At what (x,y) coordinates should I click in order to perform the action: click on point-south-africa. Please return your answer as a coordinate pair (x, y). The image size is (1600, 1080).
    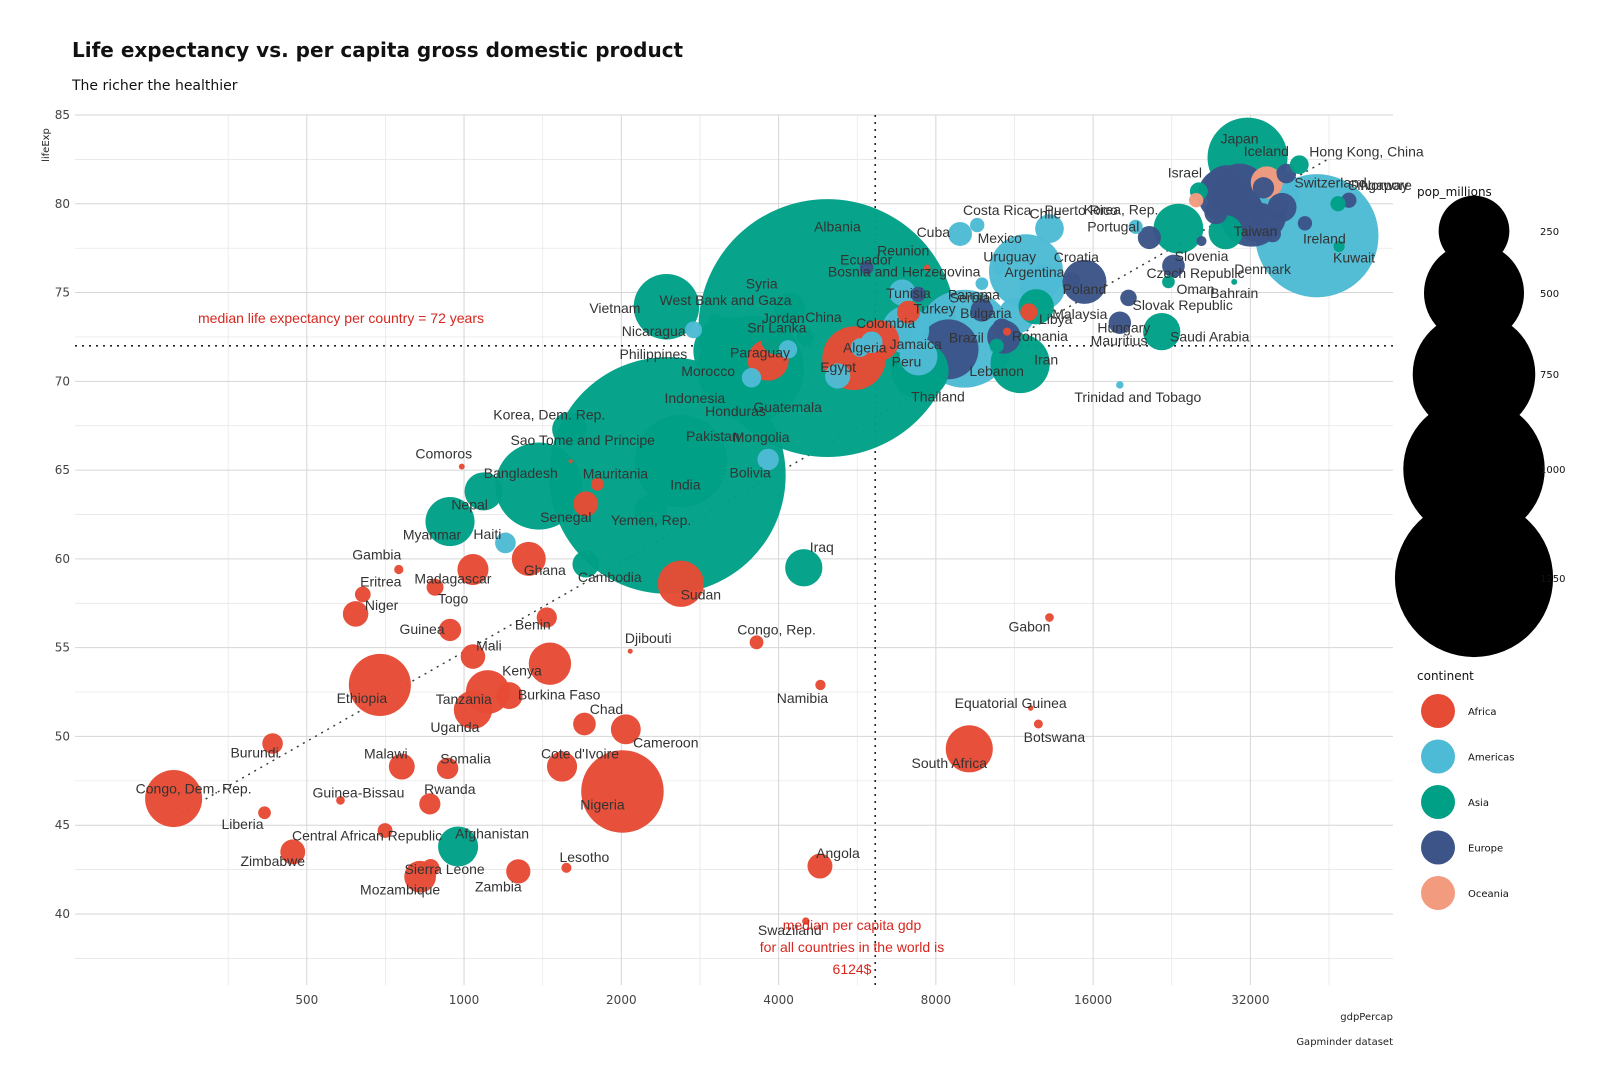
    Looking at the image, I should click on (969, 749).